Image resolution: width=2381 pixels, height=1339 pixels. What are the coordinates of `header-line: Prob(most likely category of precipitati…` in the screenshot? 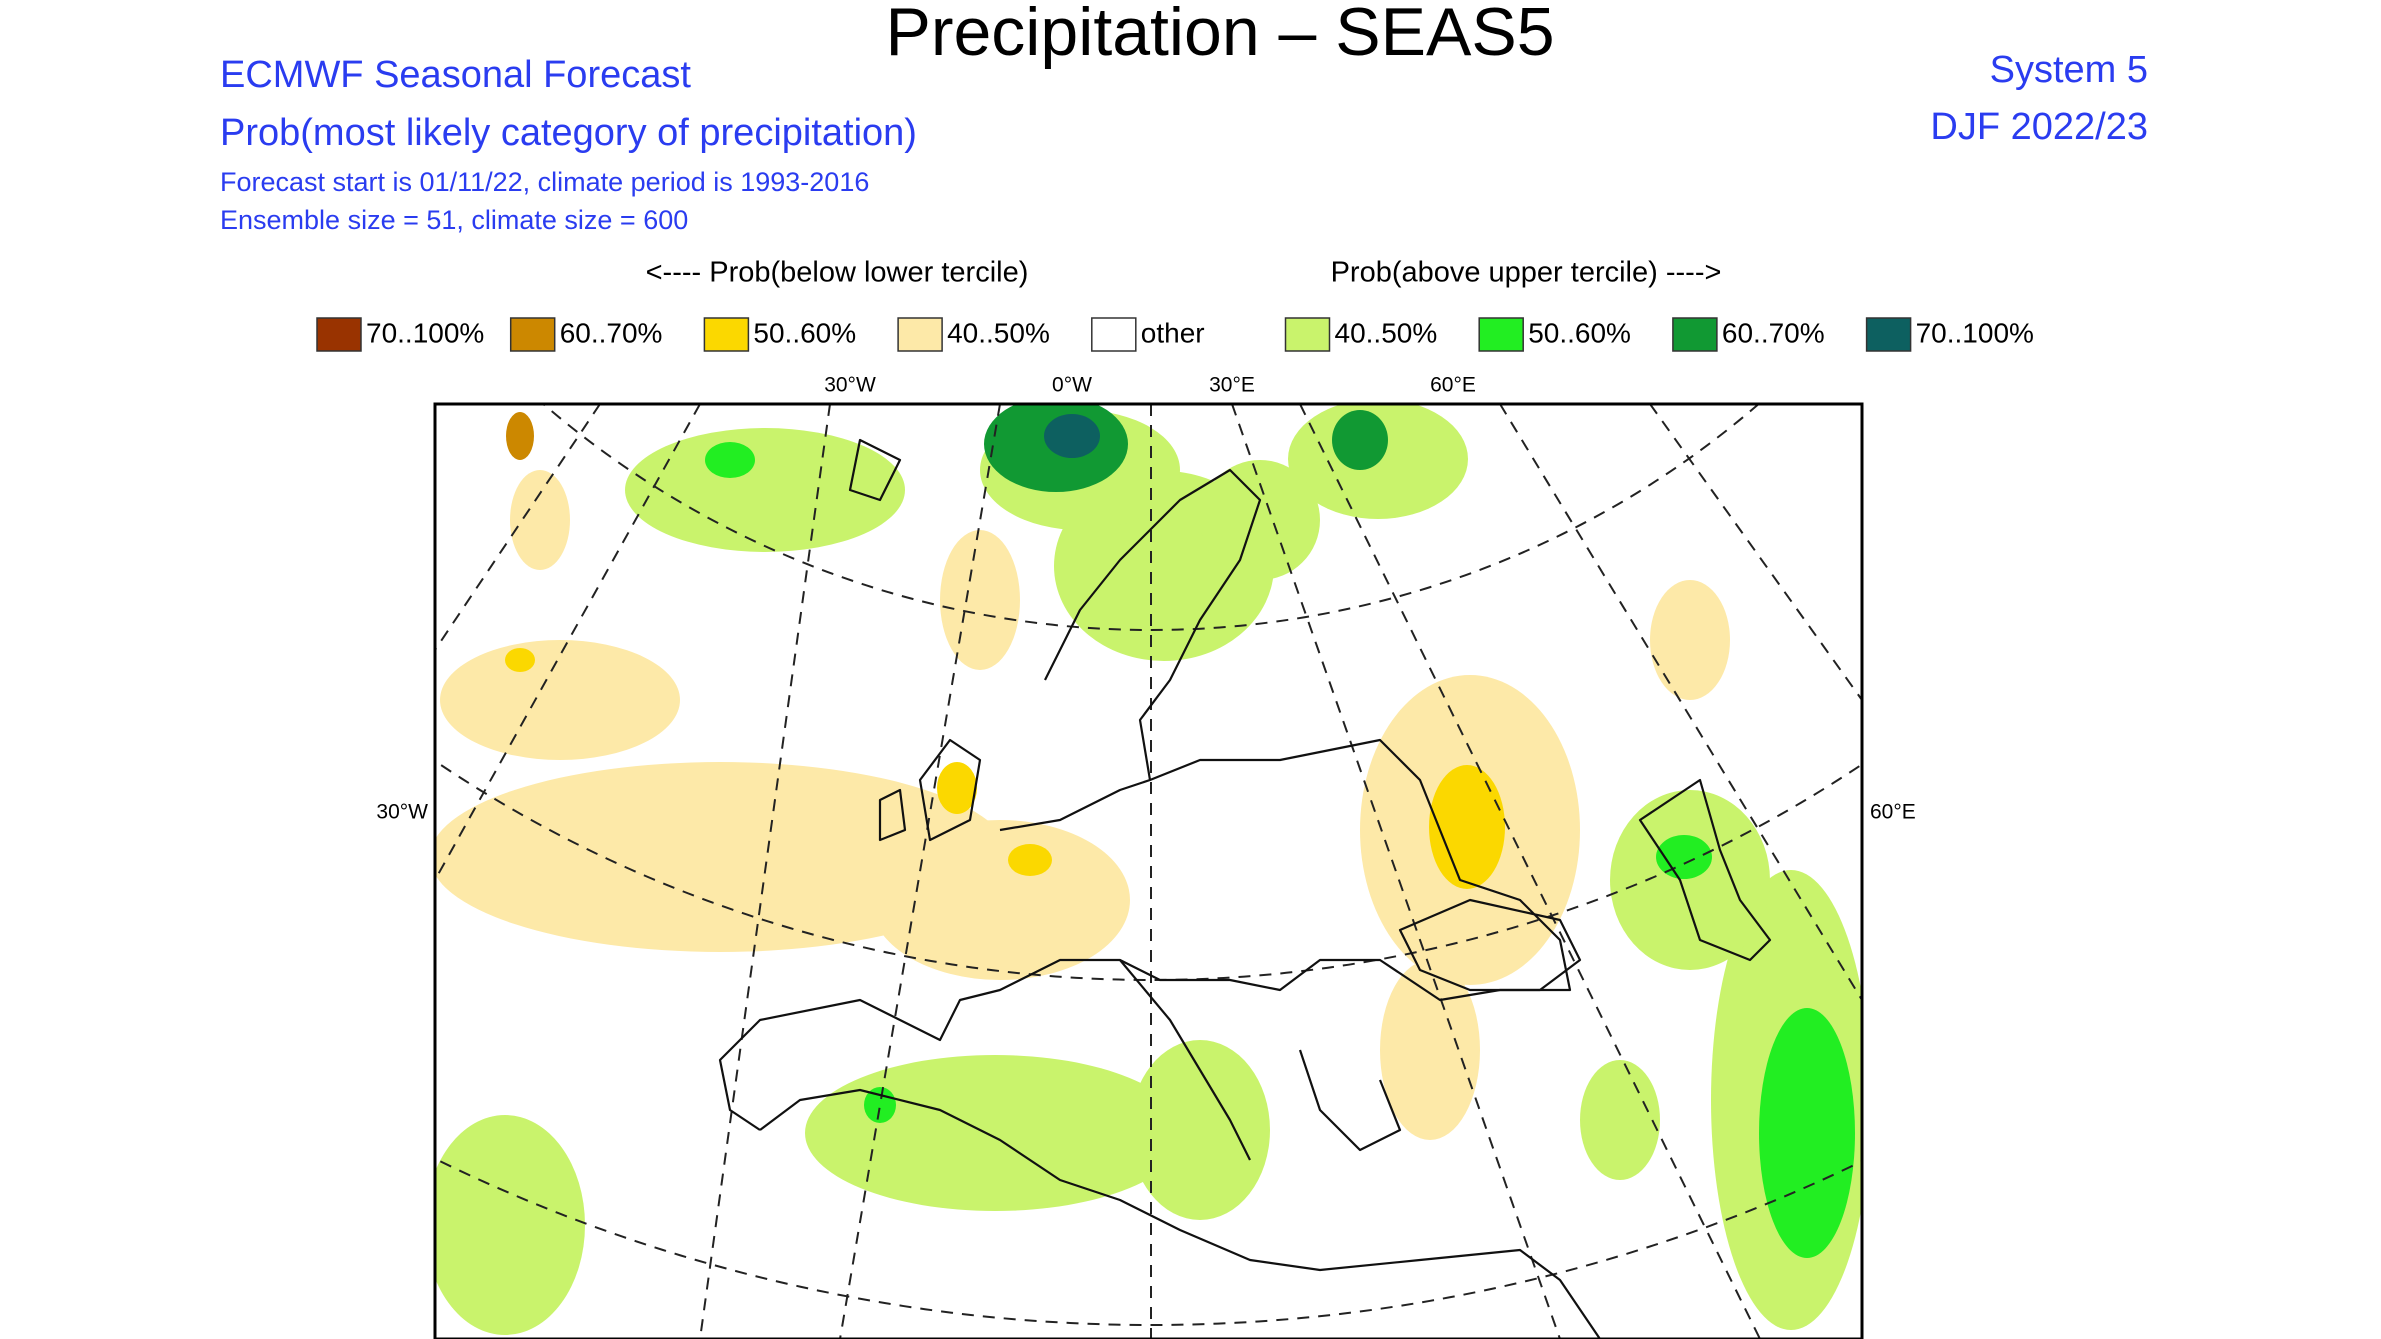 It's located at (568, 133).